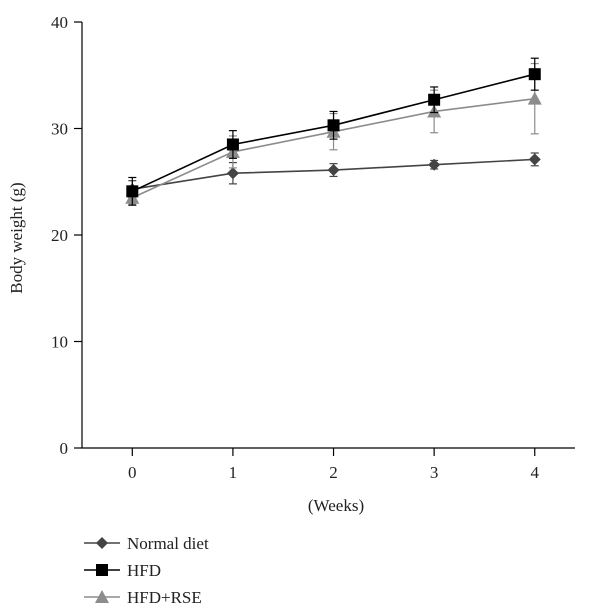 Image resolution: width=595 pixels, height=605 pixels. I want to click on x-tick-label: 0, so click(132, 472).